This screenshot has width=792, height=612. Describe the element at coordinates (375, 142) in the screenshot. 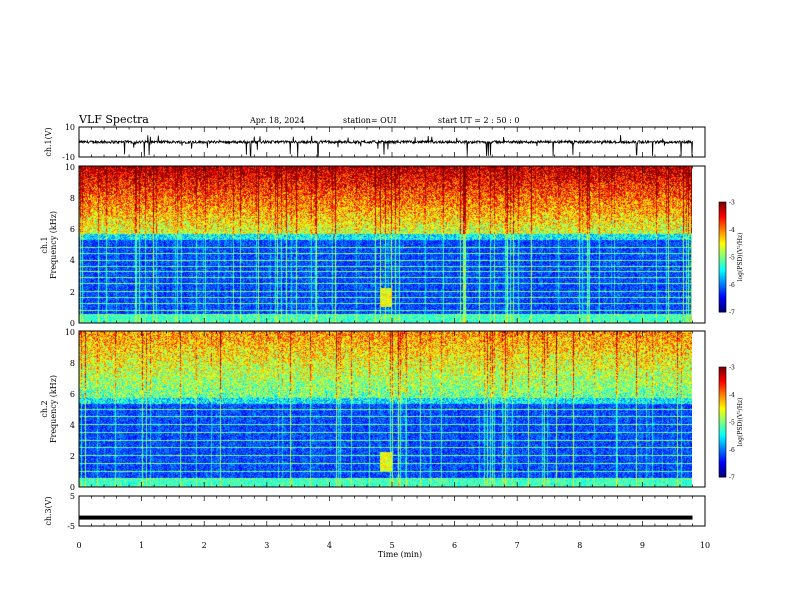

I see `ch1-waveform-panel: 10 -10 ch.1(V)` at that location.